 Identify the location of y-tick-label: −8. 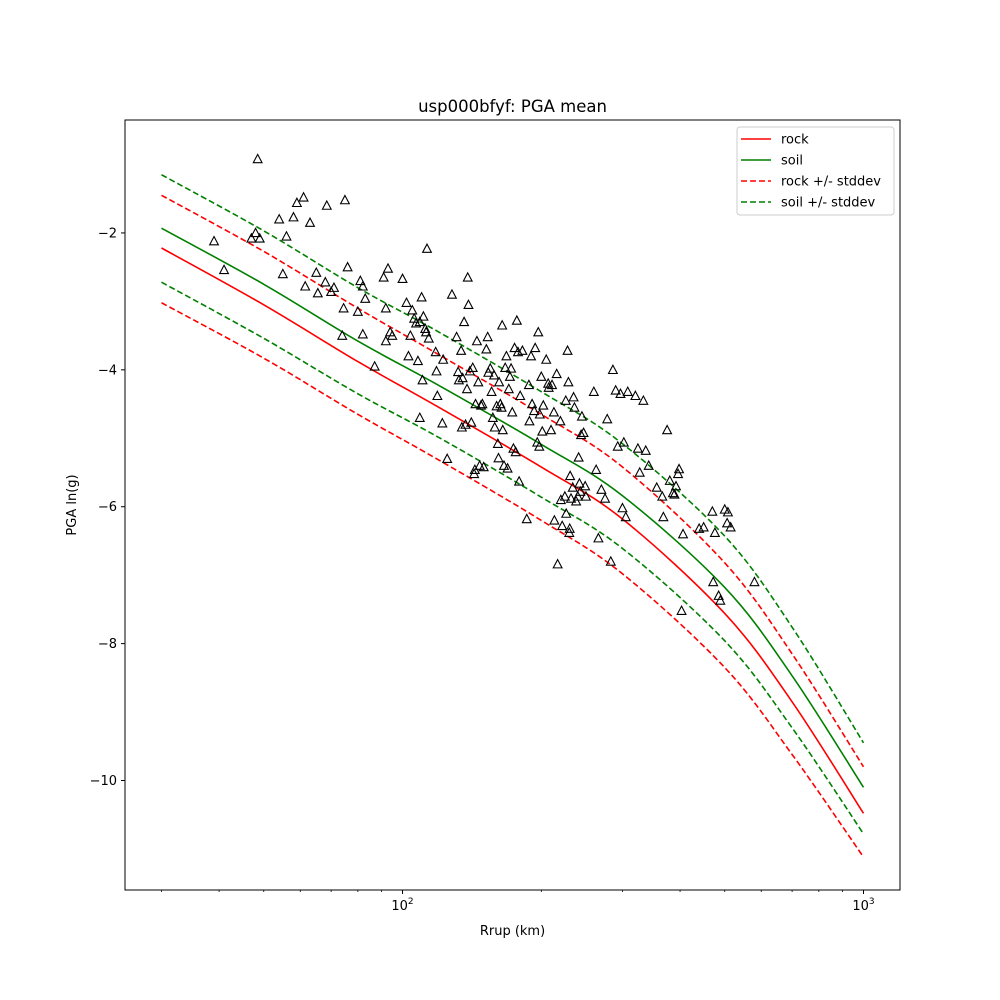
(107, 644).